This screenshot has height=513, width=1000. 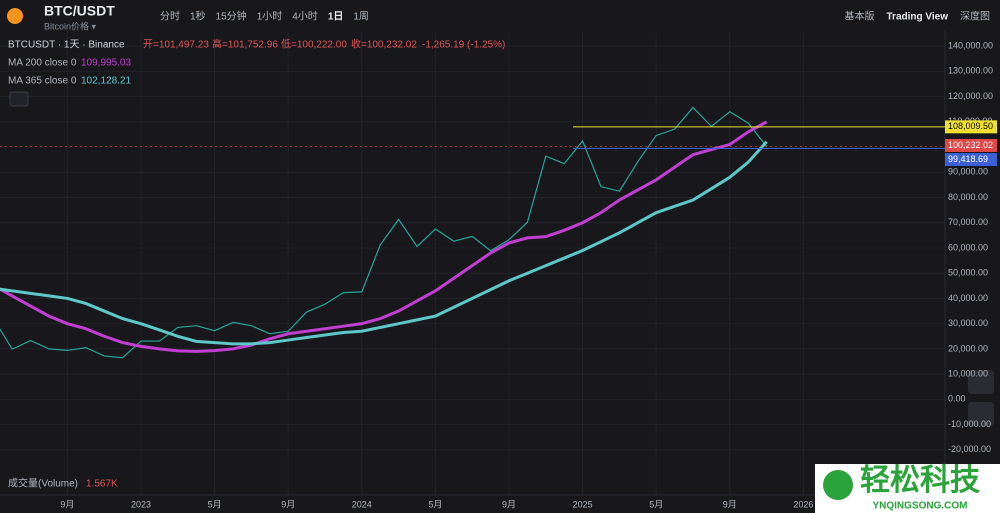 I want to click on y-tick-label: 130,000.00, so click(x=970, y=71).